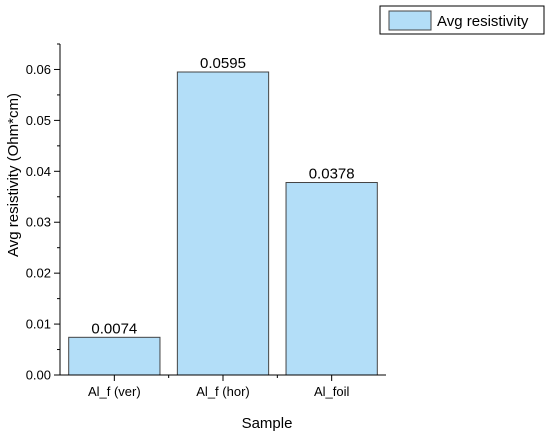 This screenshot has width=550, height=436. I want to click on legend-label: Avg resistivity, so click(483, 21).